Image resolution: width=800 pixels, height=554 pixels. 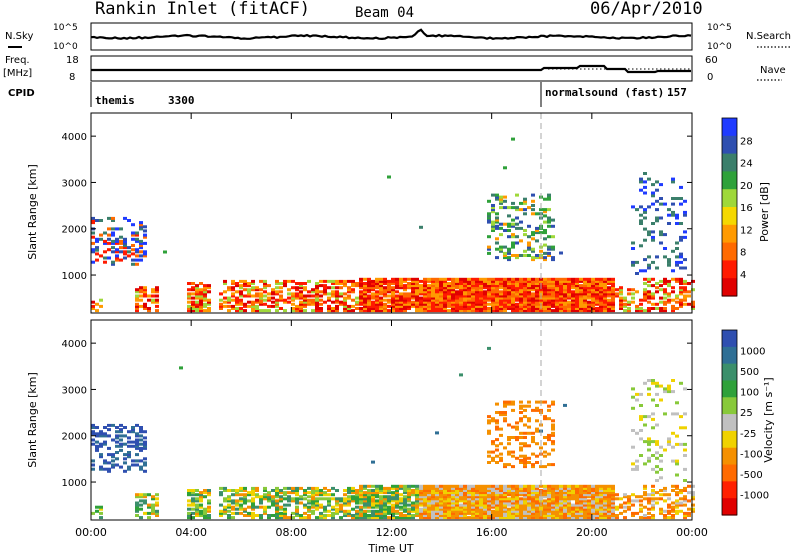 What do you see at coordinates (604, 92) in the screenshot?
I see `cpid-segment-2-name: normalsound (fast)` at bounding box center [604, 92].